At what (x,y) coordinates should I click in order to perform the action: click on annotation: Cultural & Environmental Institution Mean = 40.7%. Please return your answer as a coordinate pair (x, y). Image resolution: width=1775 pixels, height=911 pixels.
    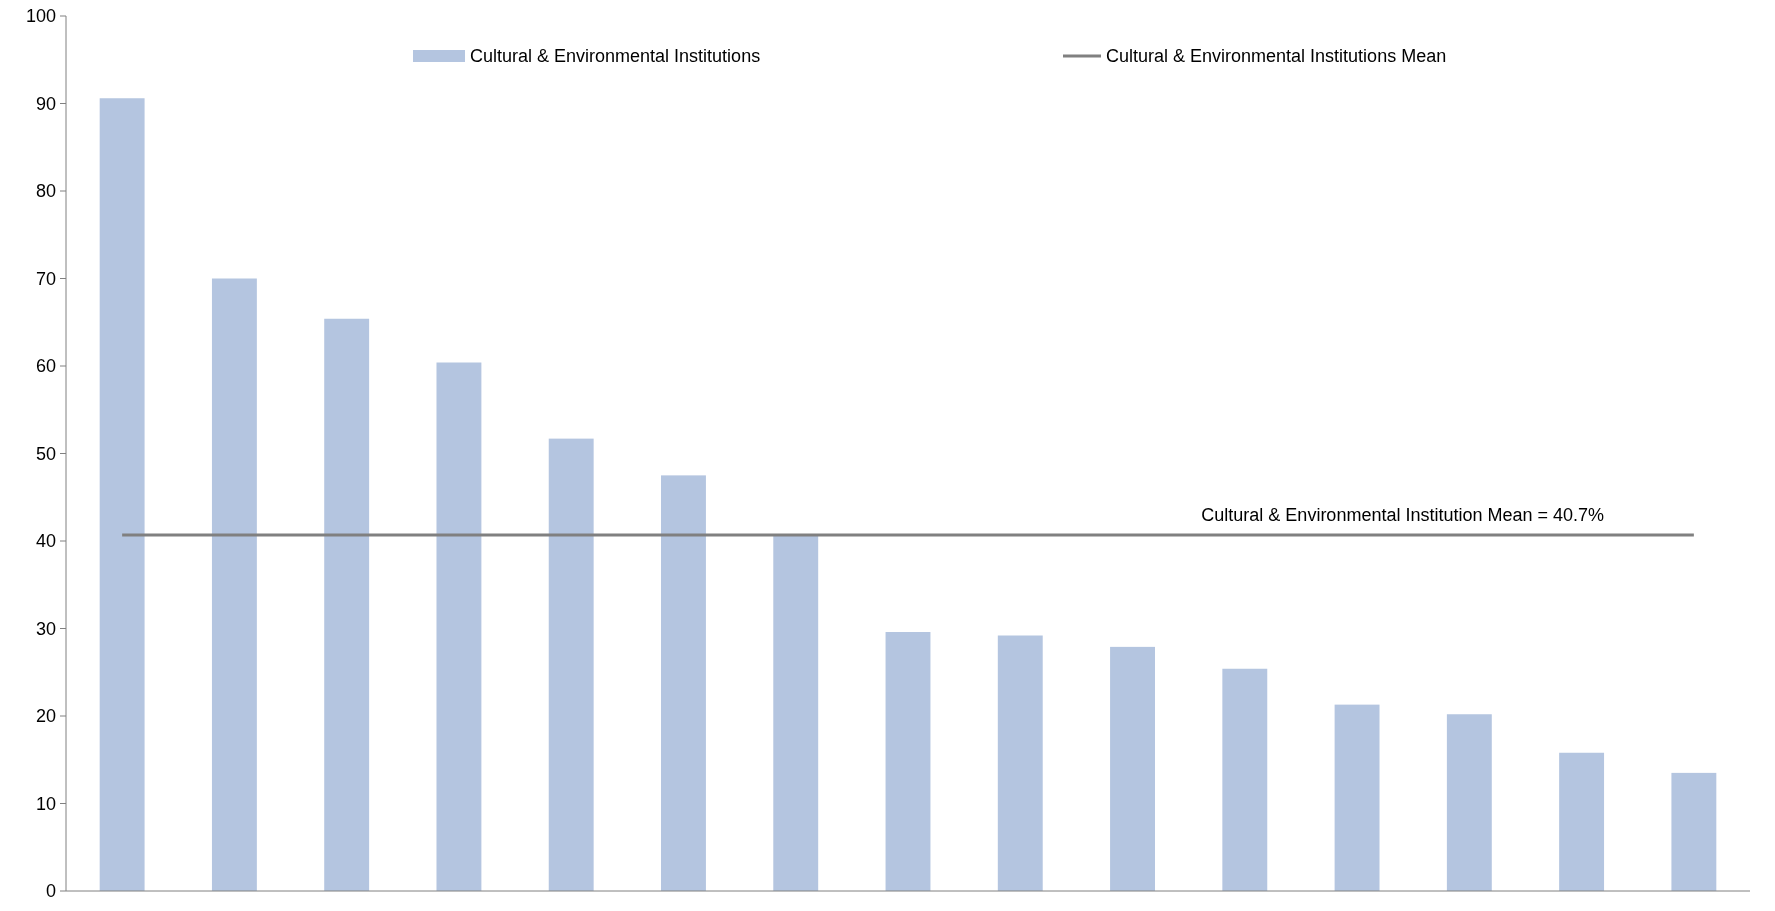
    Looking at the image, I should click on (1403, 514).